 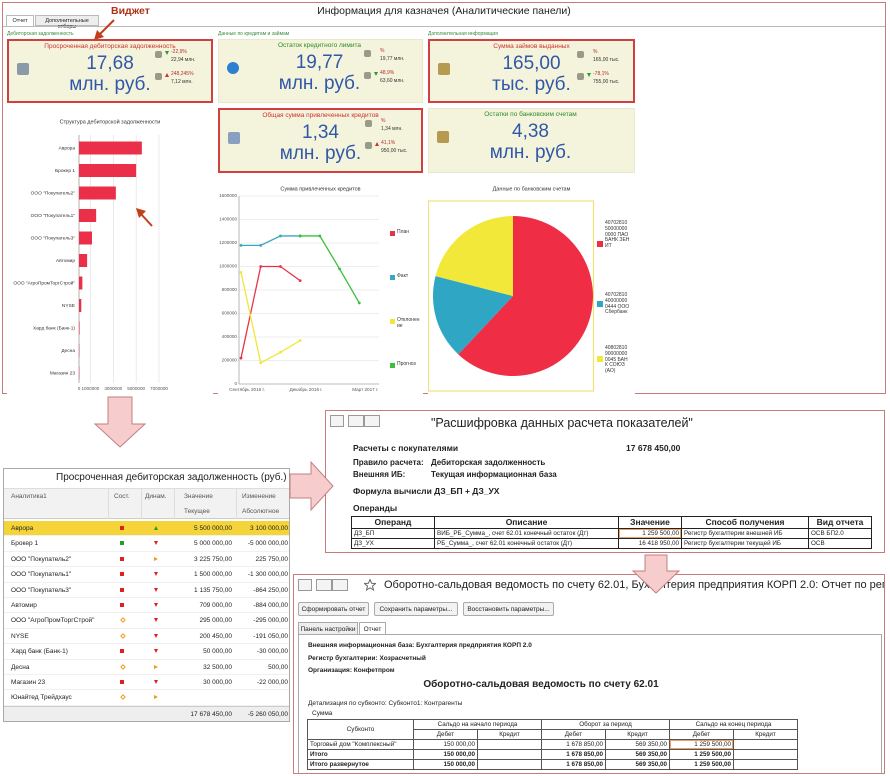 What do you see at coordinates (53, 216) in the screenshot?
I see `category-label: ООО "Покупатель1"` at bounding box center [53, 216].